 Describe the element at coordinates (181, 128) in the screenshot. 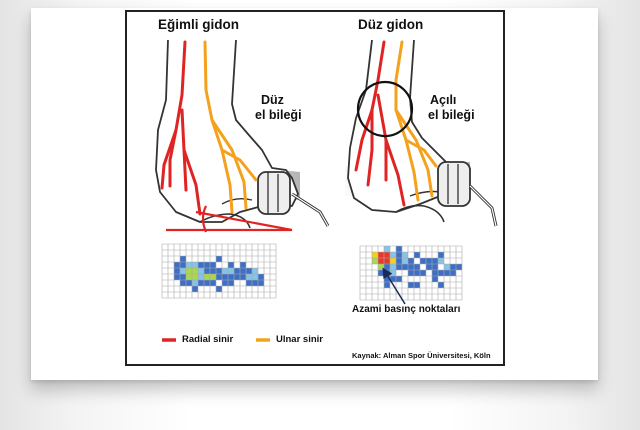

I see `left-radial-nerve` at that location.